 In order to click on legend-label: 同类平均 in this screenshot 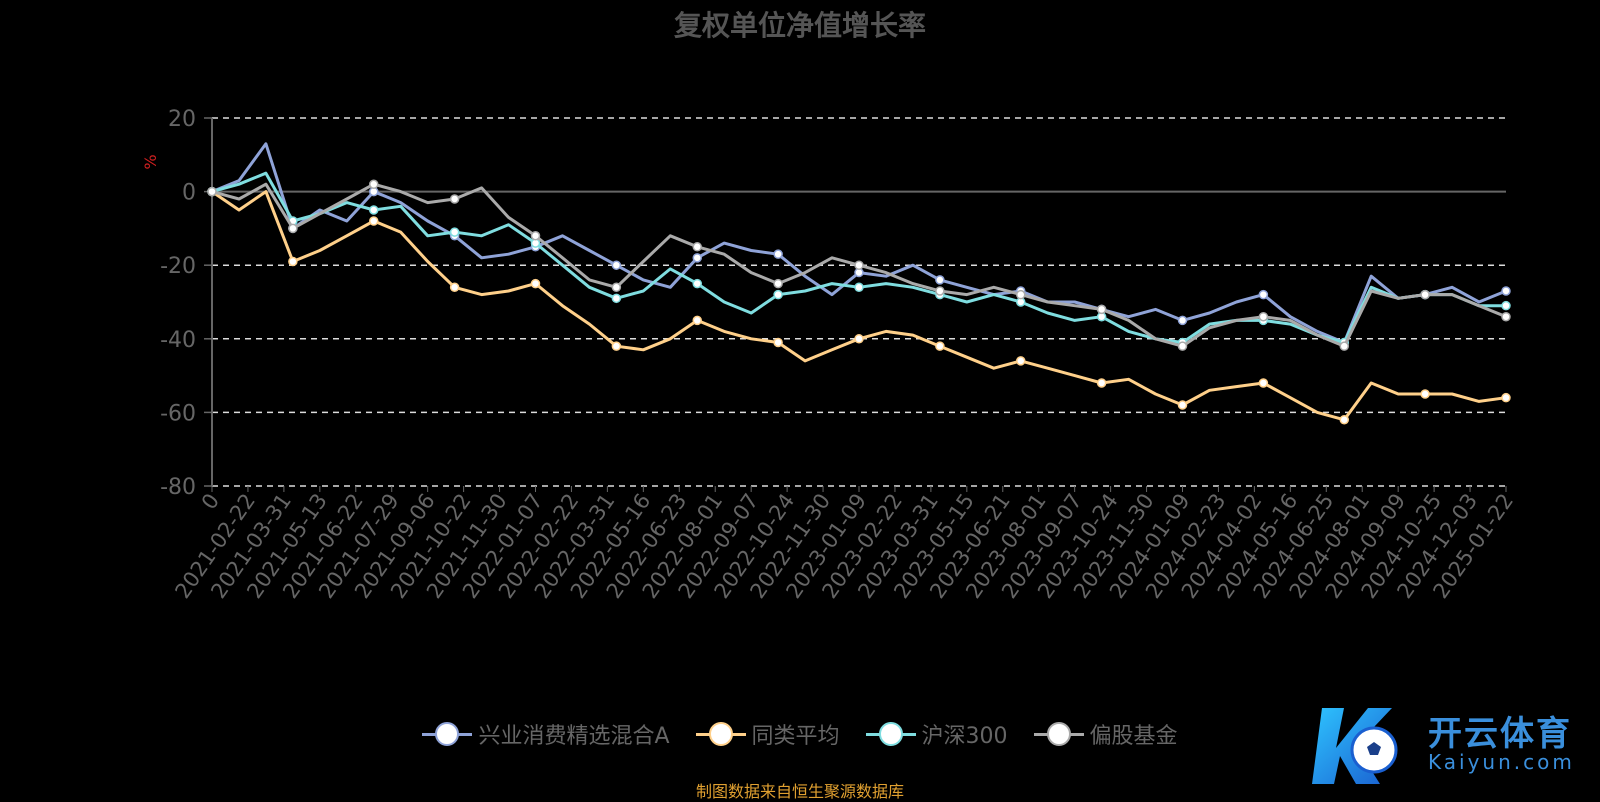, I will do `click(795, 736)`.